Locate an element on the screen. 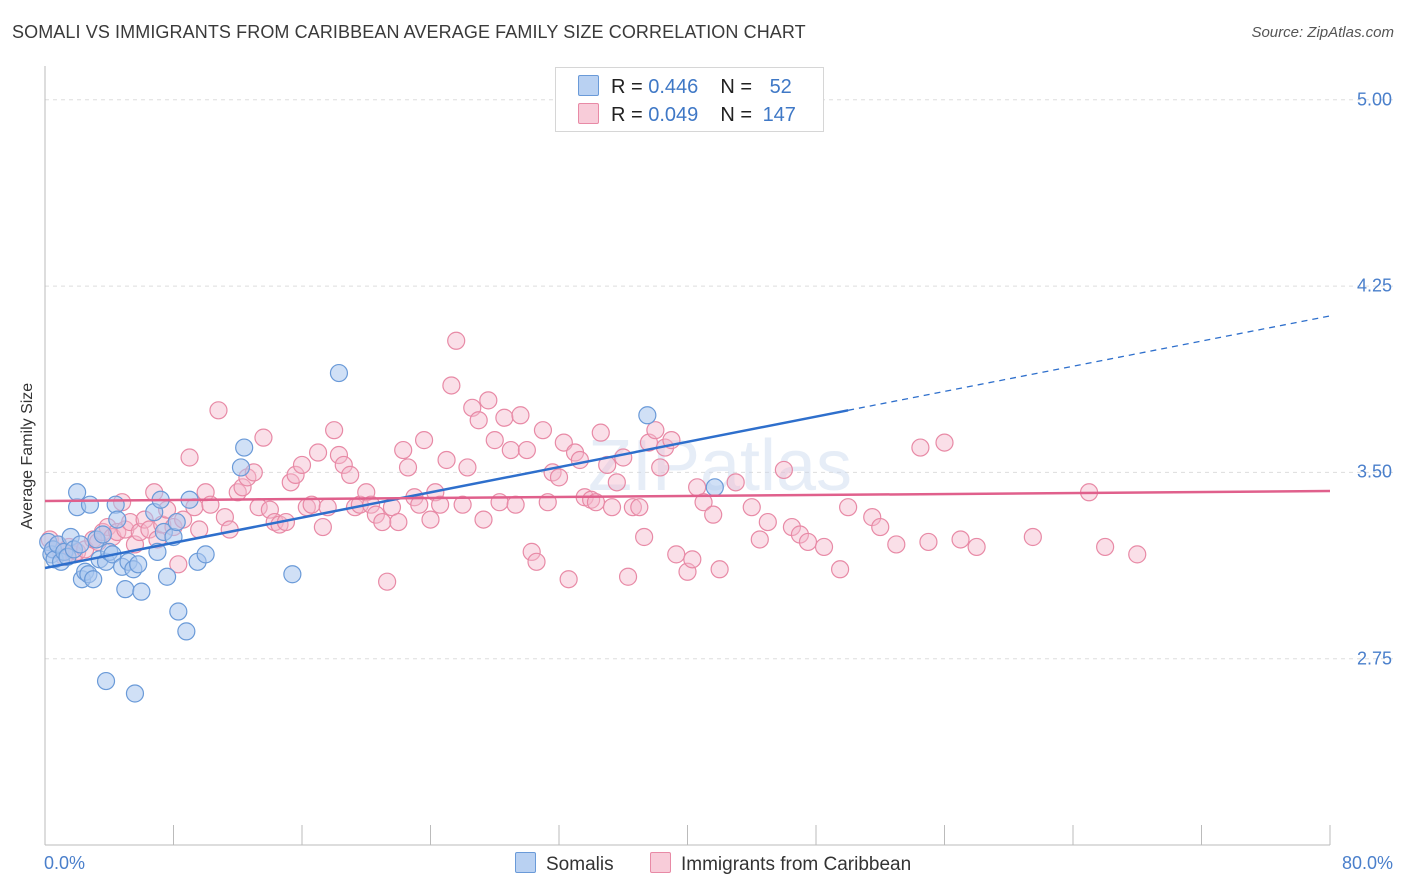  source-label: Source: ZipAtlas.com is located at coordinates (1322, 32).